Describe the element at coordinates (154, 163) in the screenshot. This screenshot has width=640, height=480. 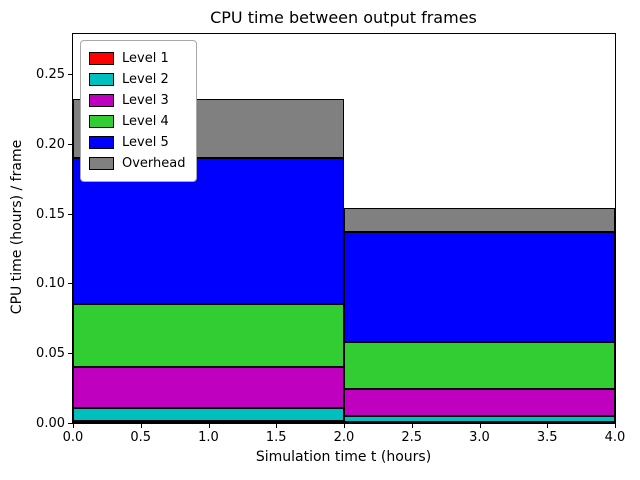
I see `legend-label: Overhead` at that location.